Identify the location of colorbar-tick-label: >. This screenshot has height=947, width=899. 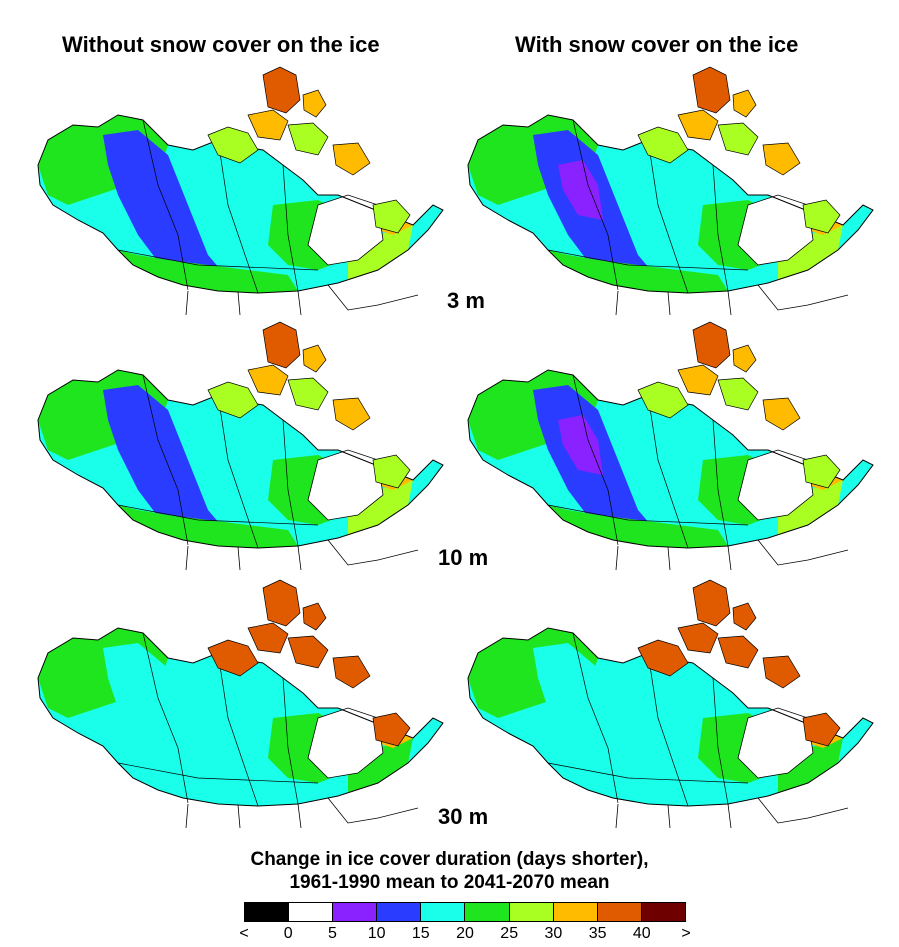
(686, 933).